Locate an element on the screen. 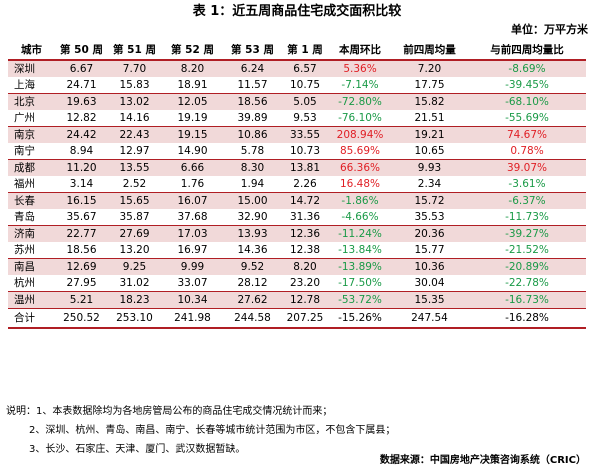 The height and width of the screenshot is (472, 594). cell-week-50: 22.77 is located at coordinates (81, 233).